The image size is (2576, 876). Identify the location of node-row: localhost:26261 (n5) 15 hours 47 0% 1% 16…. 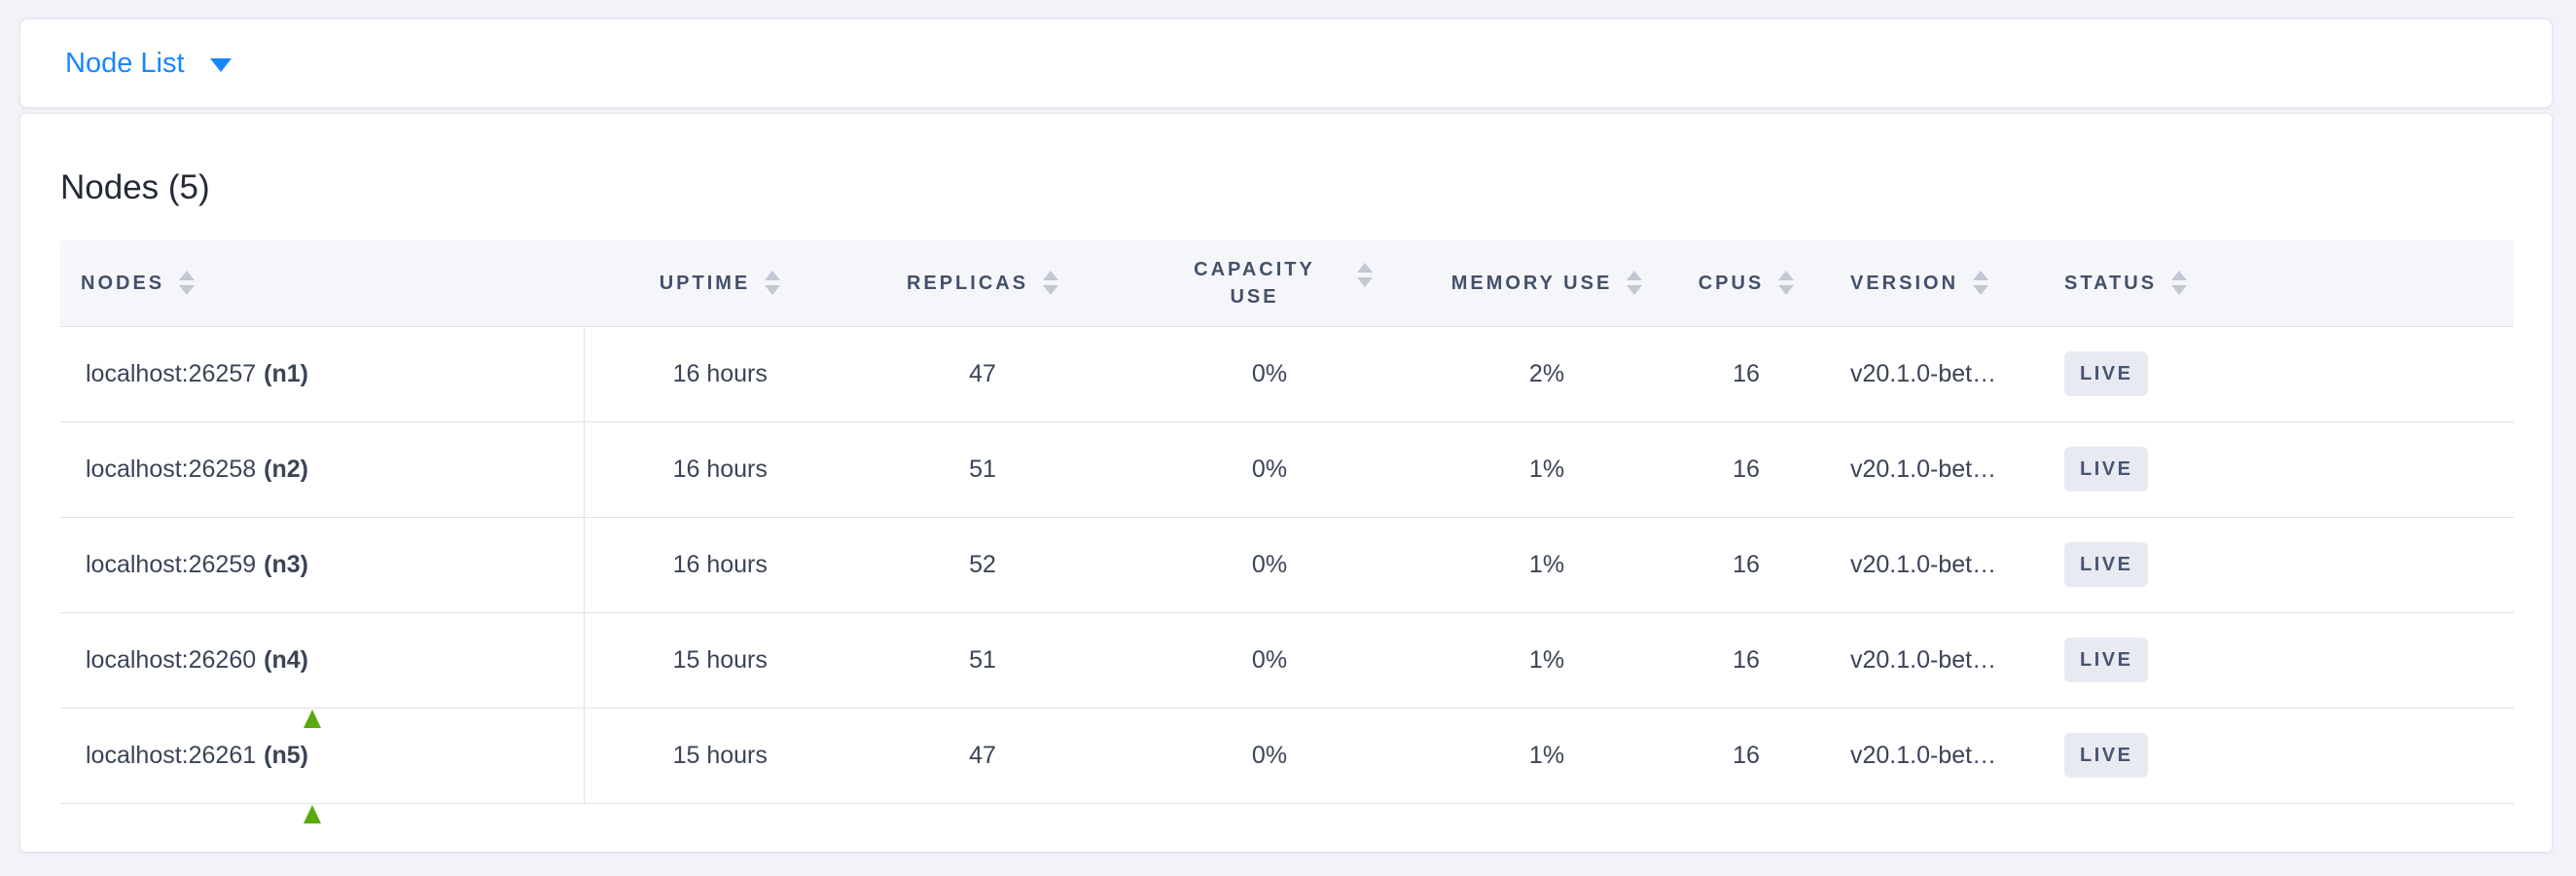
(1287, 766).